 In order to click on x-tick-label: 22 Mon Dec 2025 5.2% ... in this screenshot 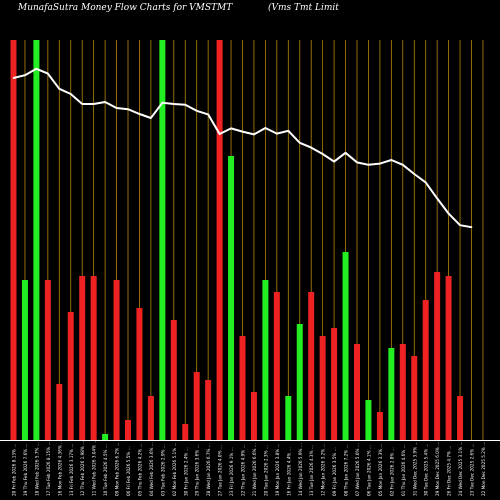, I will do `click(483, 469)`.